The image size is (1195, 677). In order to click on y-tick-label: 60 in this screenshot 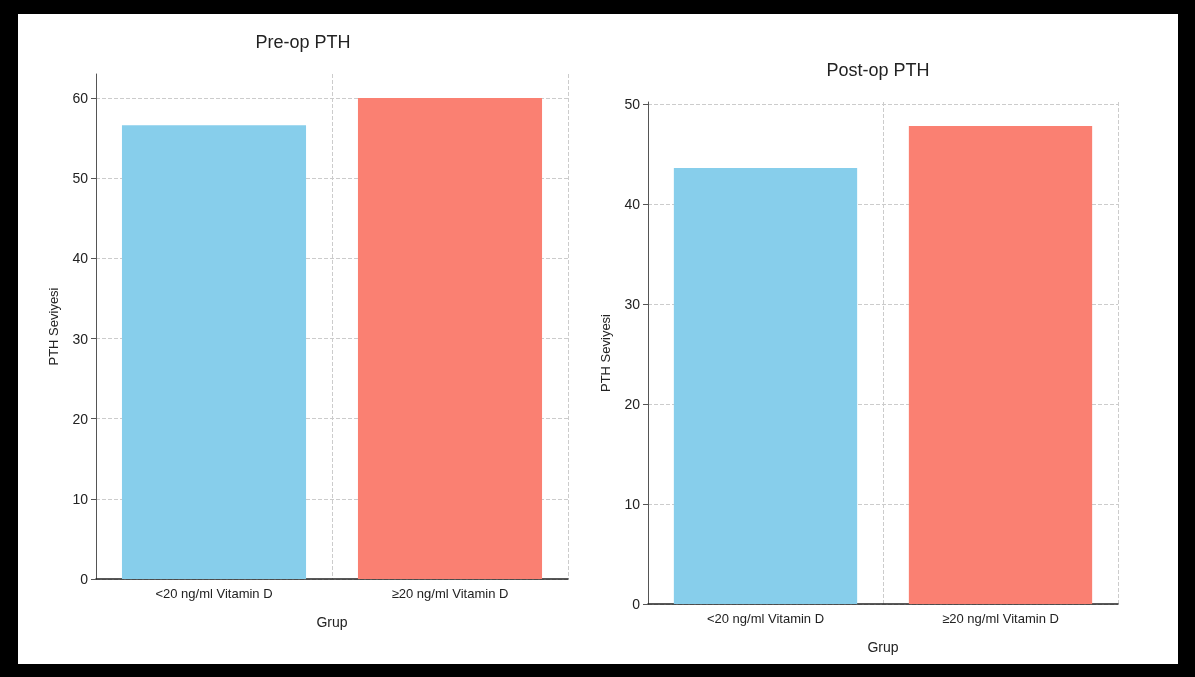, I will do `click(80, 98)`.